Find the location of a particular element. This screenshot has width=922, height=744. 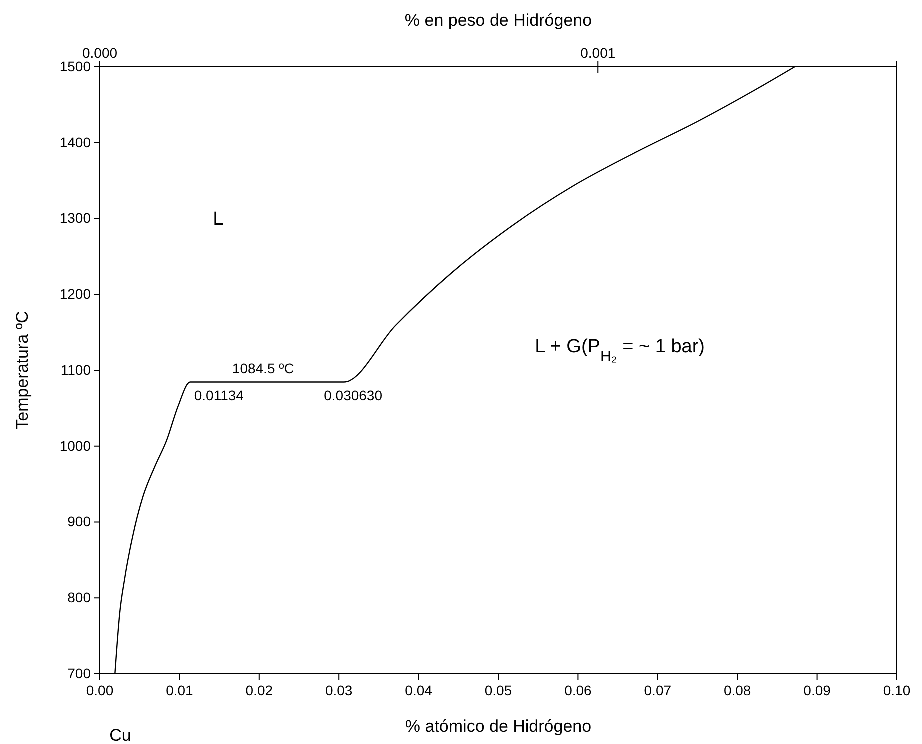

x-tick-label: 0.06 is located at coordinates (578, 690).